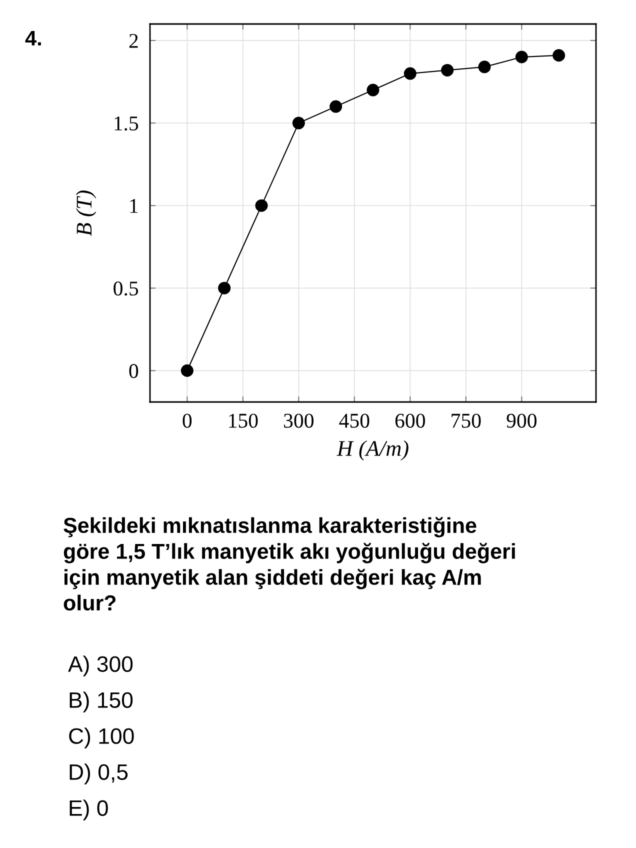 The height and width of the screenshot is (848, 636). Describe the element at coordinates (243, 421) in the screenshot. I see `x-tick-label: 150` at that location.